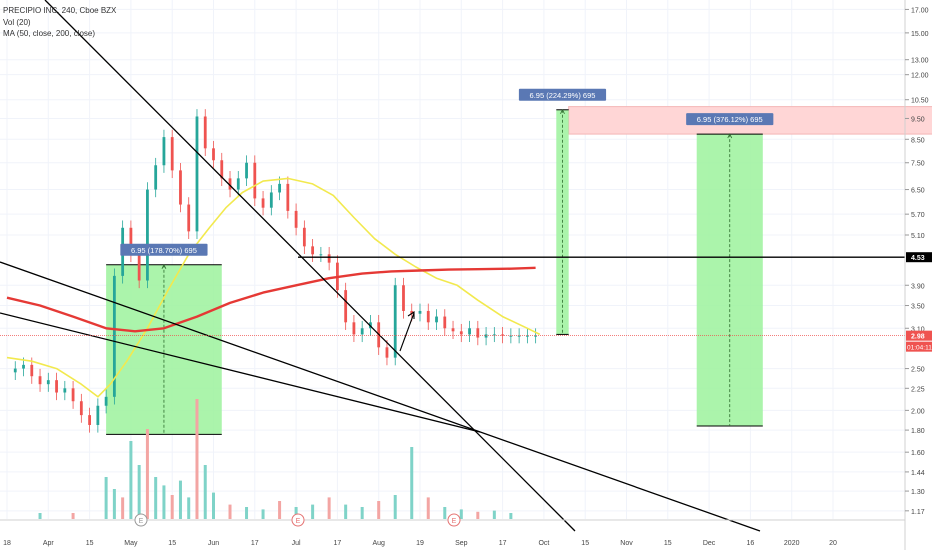 The height and width of the screenshot is (555, 932). I want to click on time-tick-label: Jun, so click(213, 543).